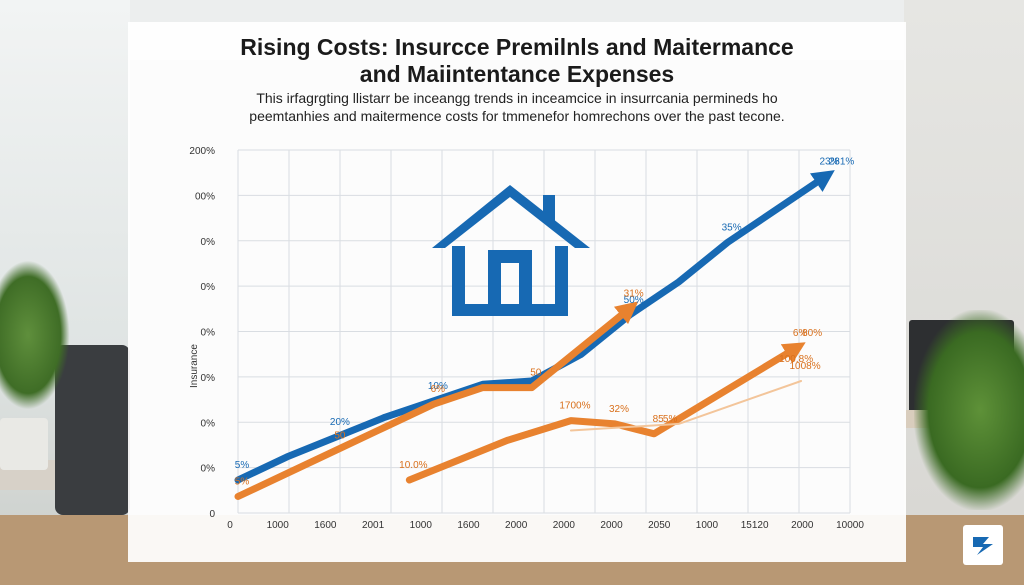 This screenshot has width=1024, height=585. What do you see at coordinates (842, 161) in the screenshot?
I see `data-label: 281%` at bounding box center [842, 161].